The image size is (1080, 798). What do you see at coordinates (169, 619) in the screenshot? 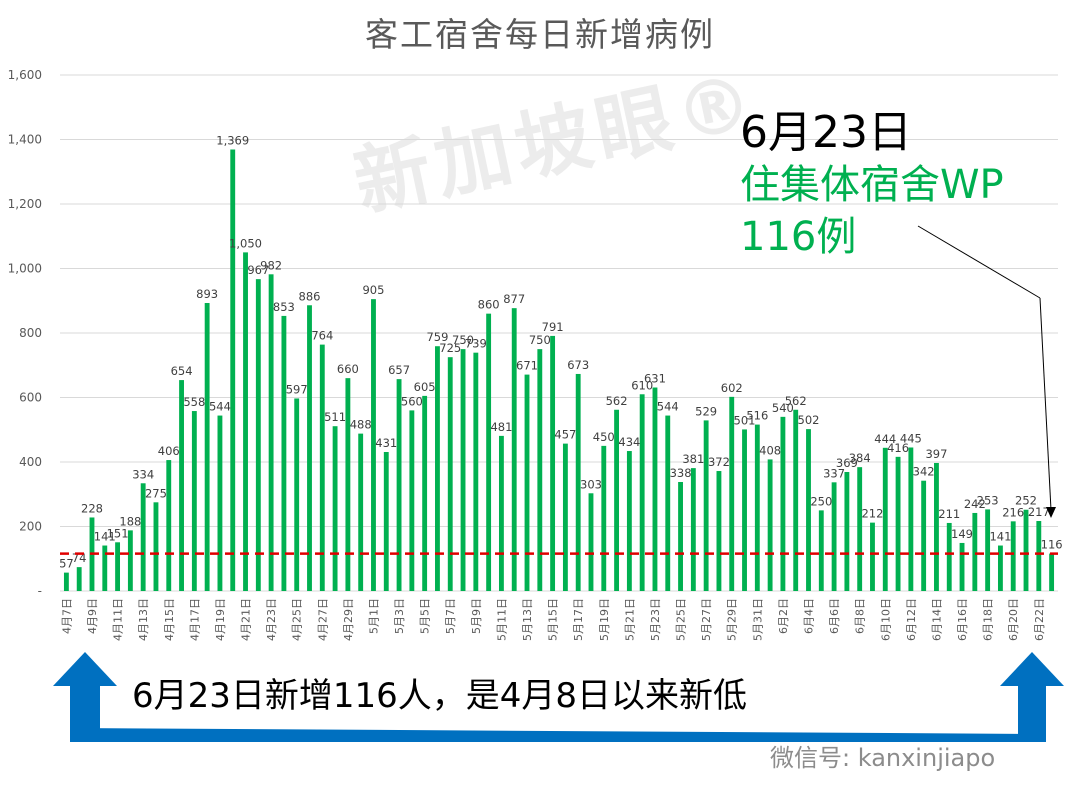
I see `x-tick-label: 4月15日` at bounding box center [169, 619].